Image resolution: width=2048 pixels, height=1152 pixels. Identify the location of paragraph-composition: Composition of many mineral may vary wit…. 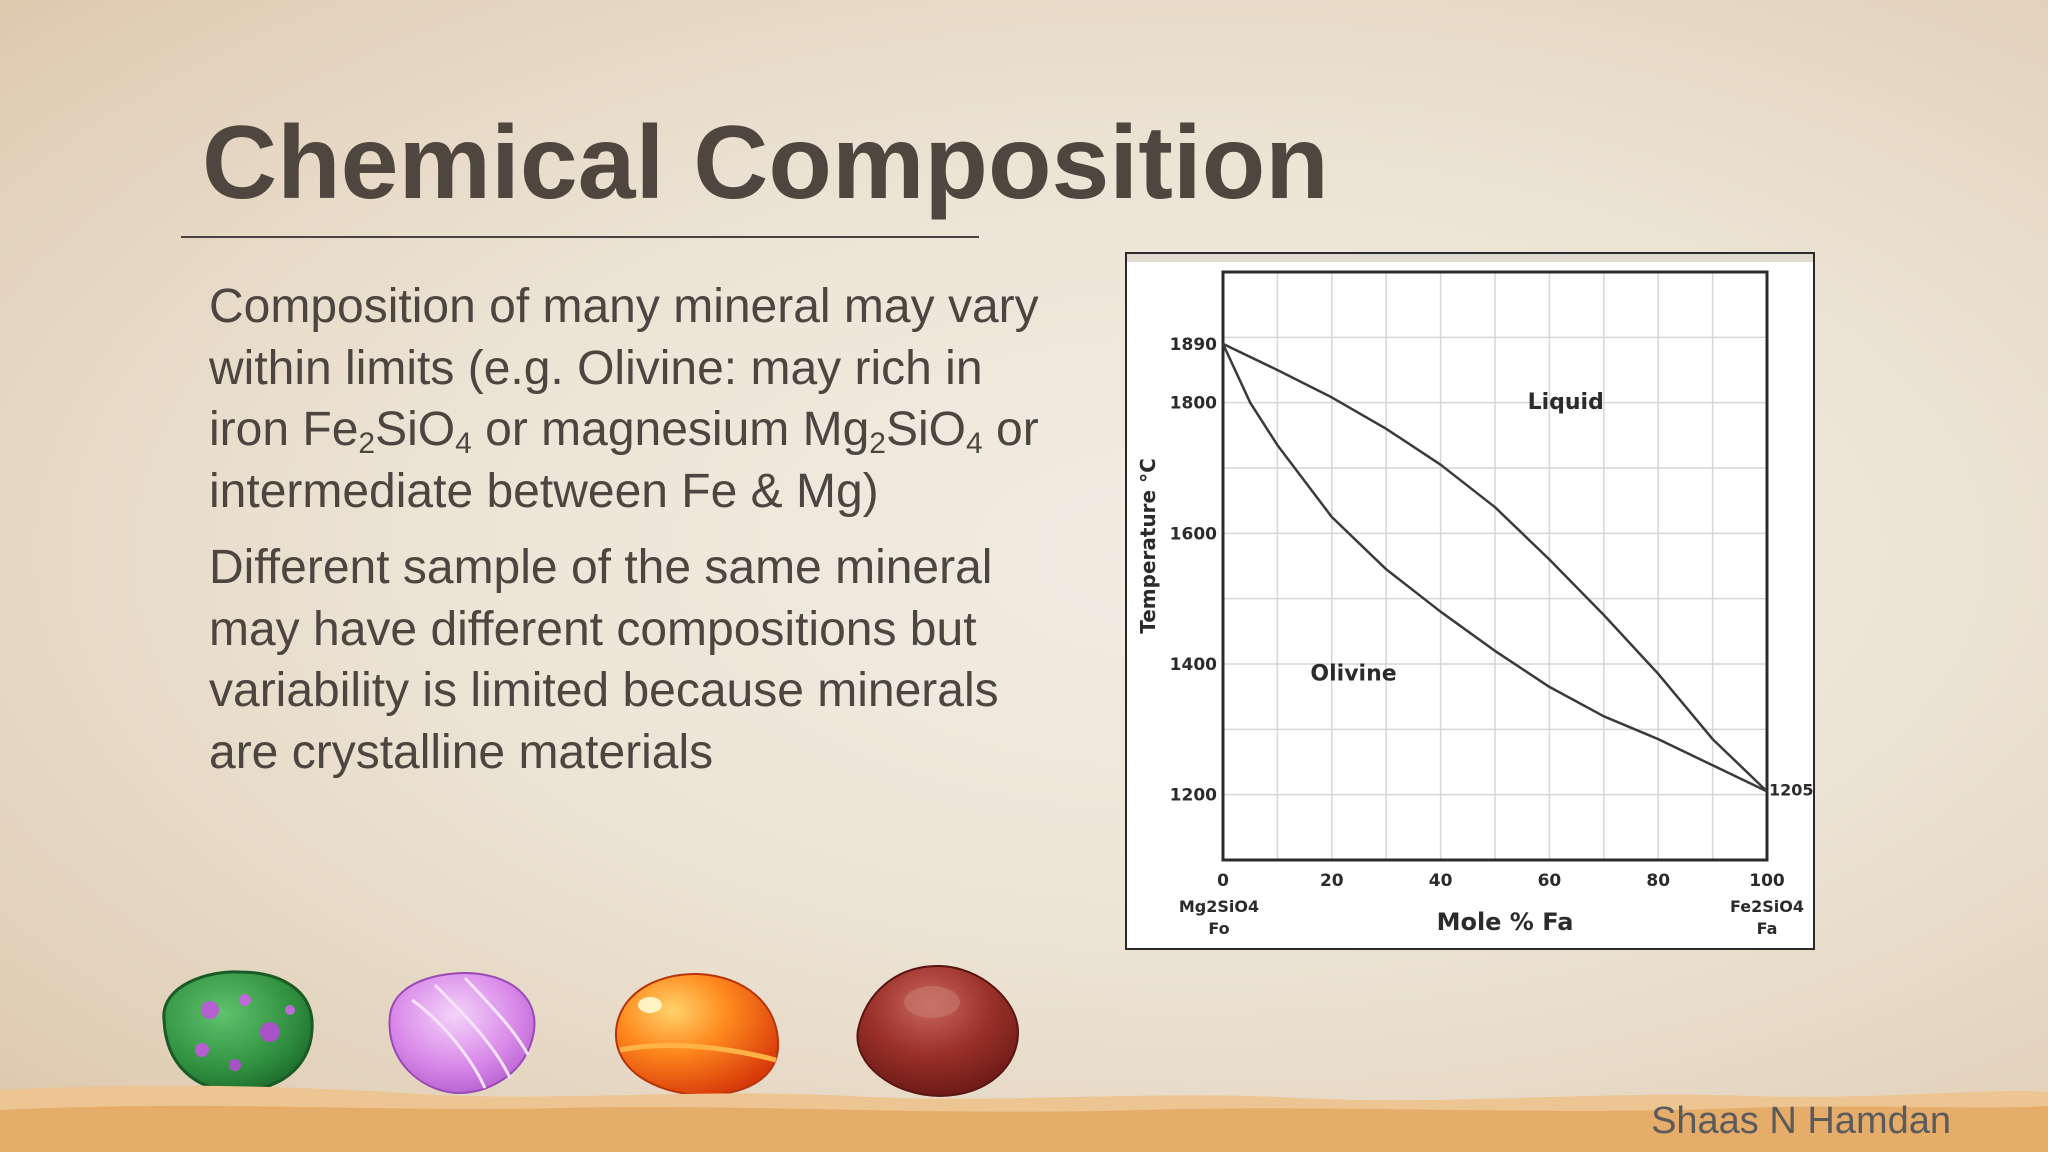
(624, 399).